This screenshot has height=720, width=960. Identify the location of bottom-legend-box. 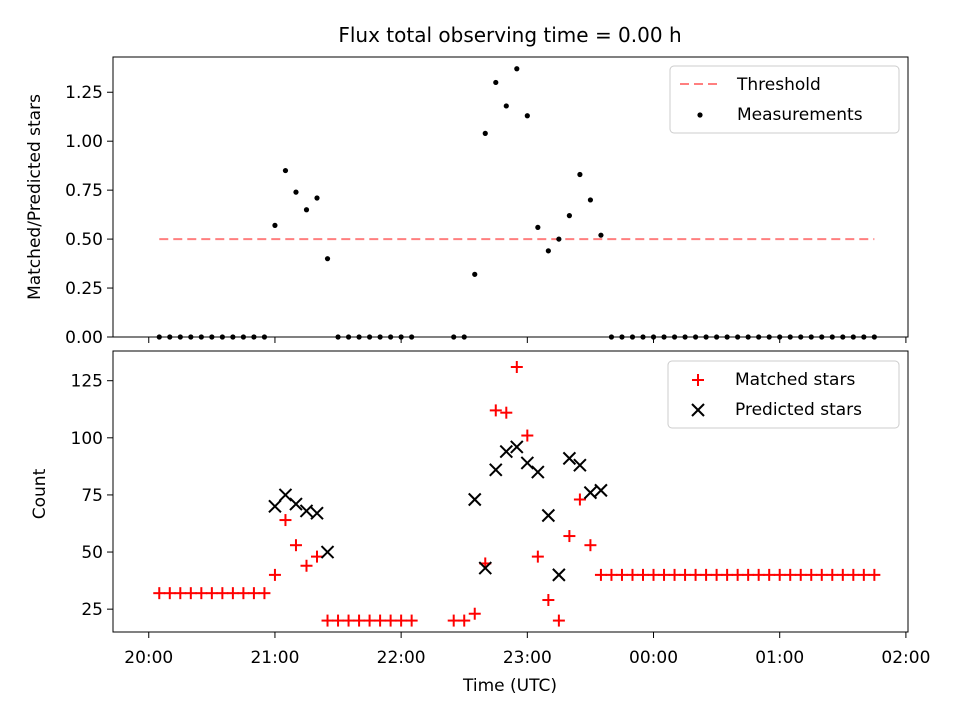
(783, 394).